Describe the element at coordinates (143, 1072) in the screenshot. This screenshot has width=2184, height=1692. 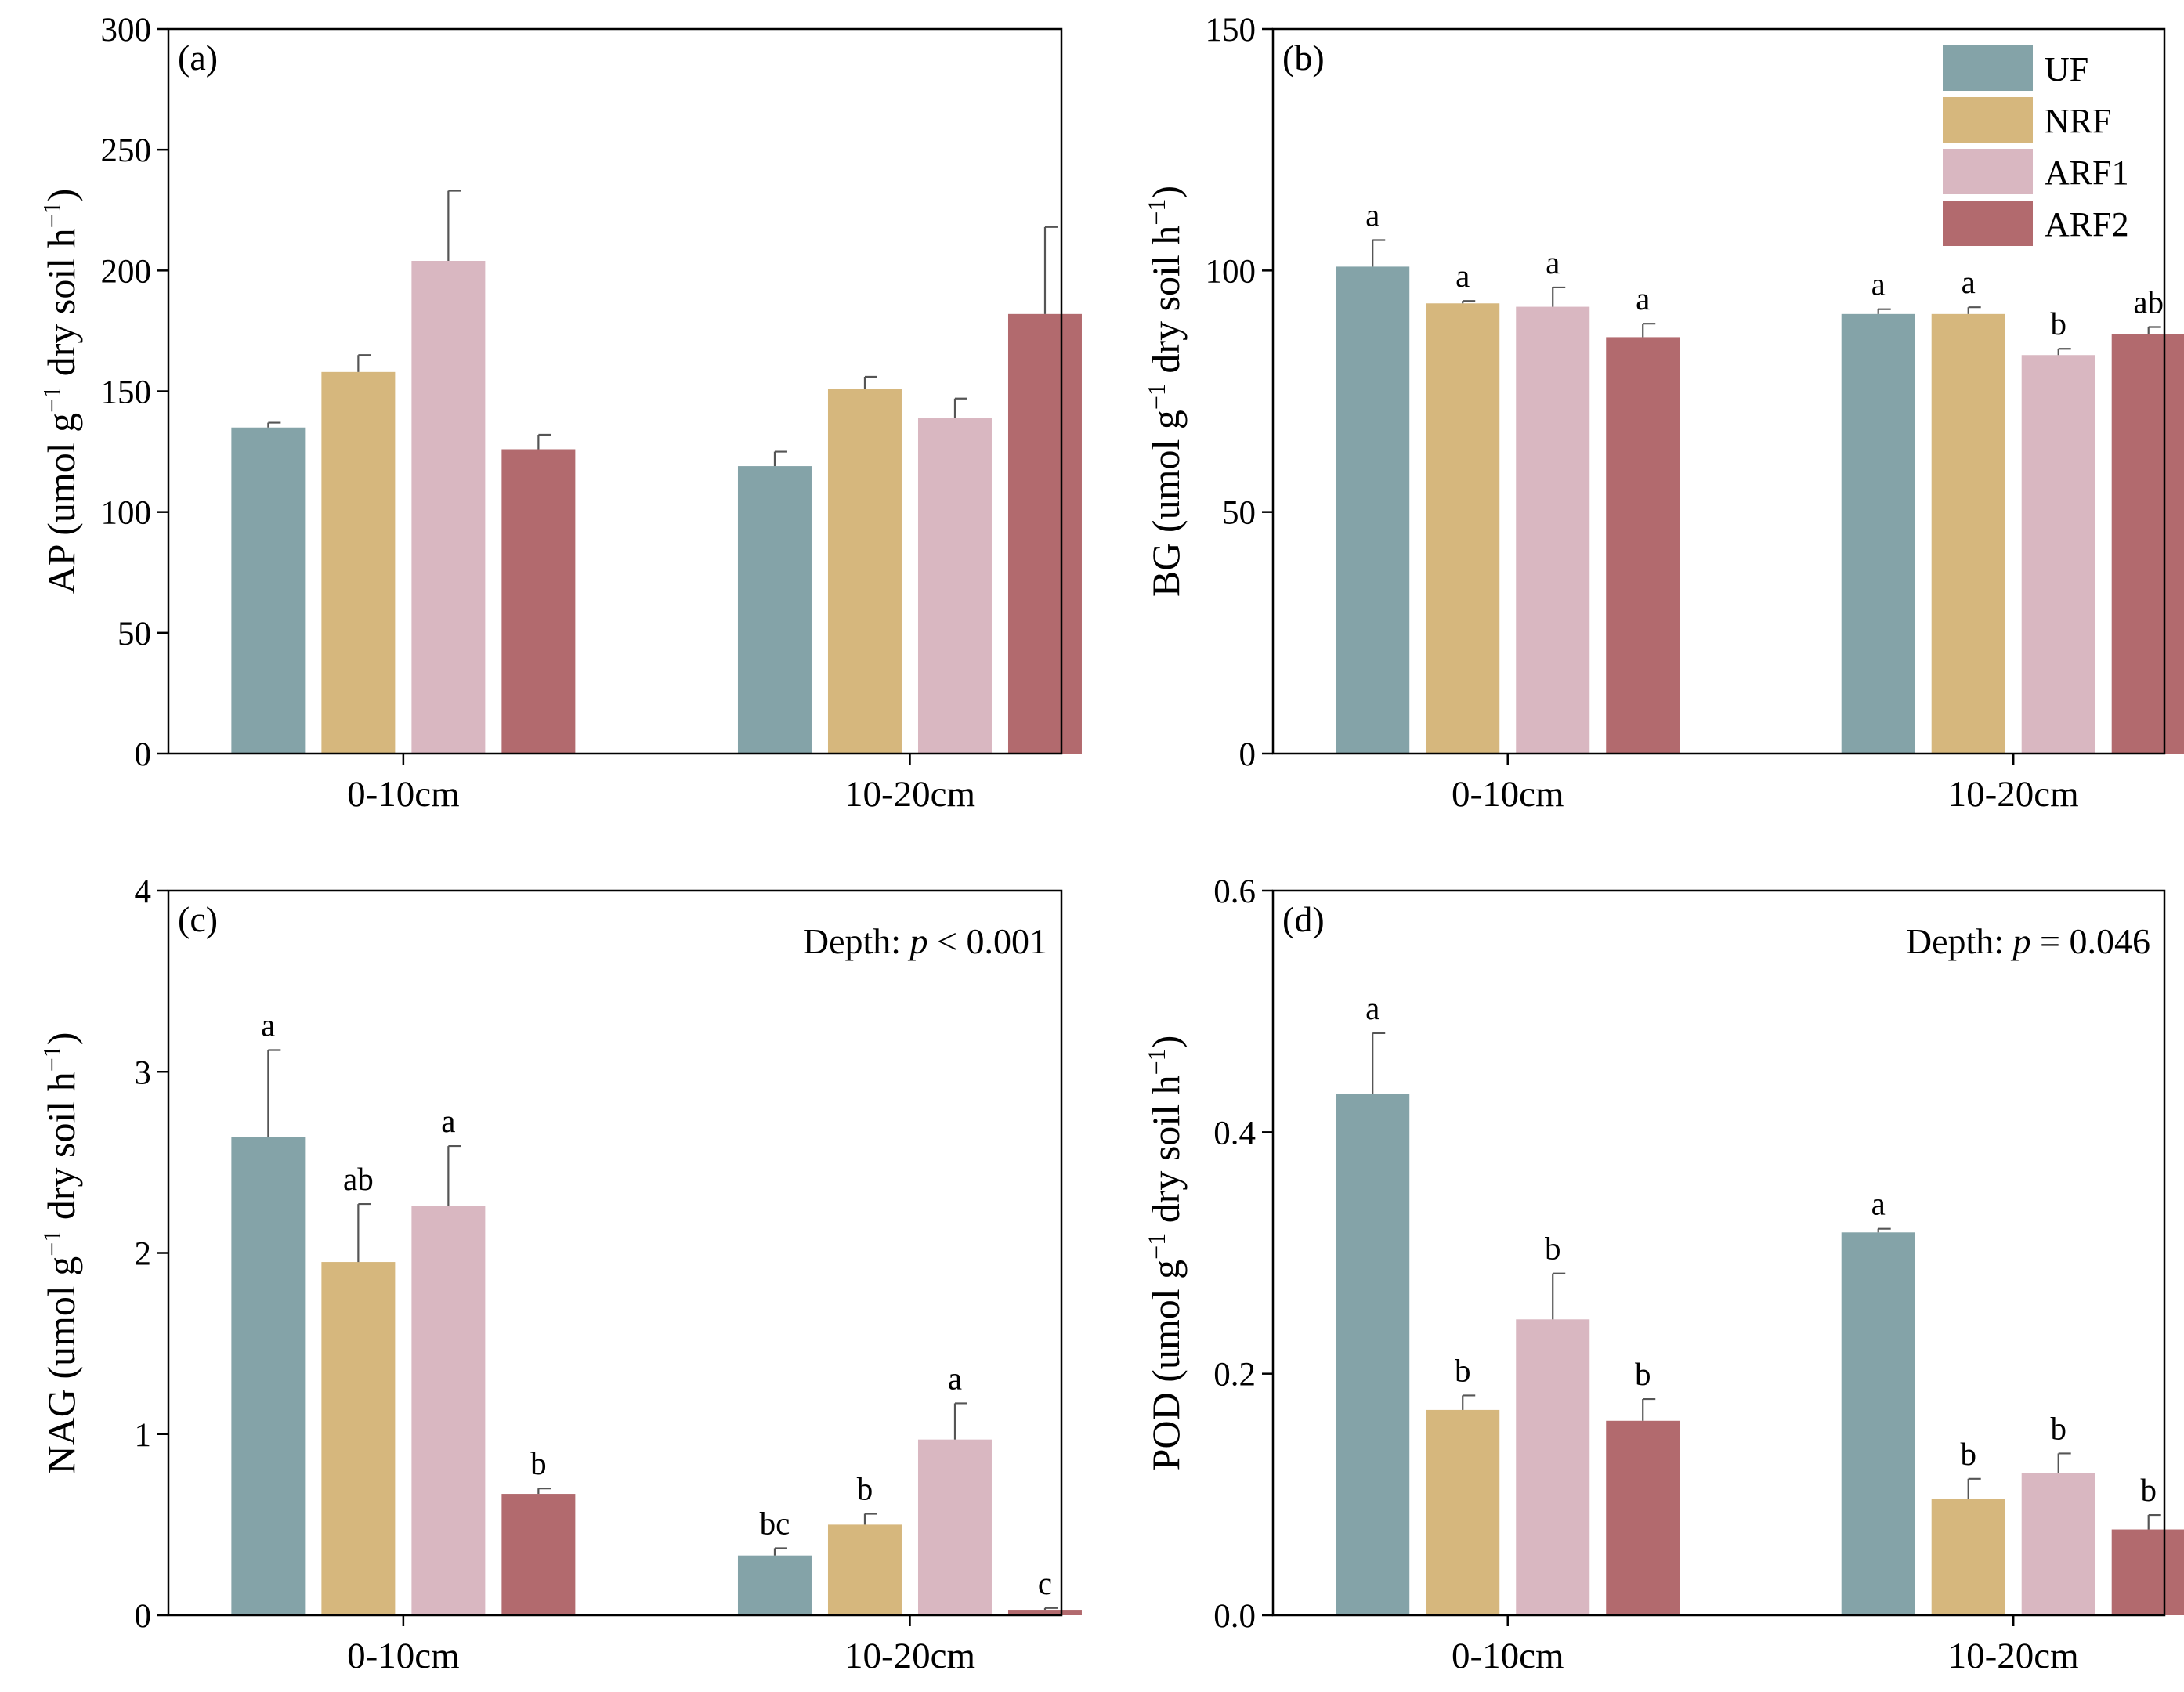
I see `y-tick-label: 3` at that location.